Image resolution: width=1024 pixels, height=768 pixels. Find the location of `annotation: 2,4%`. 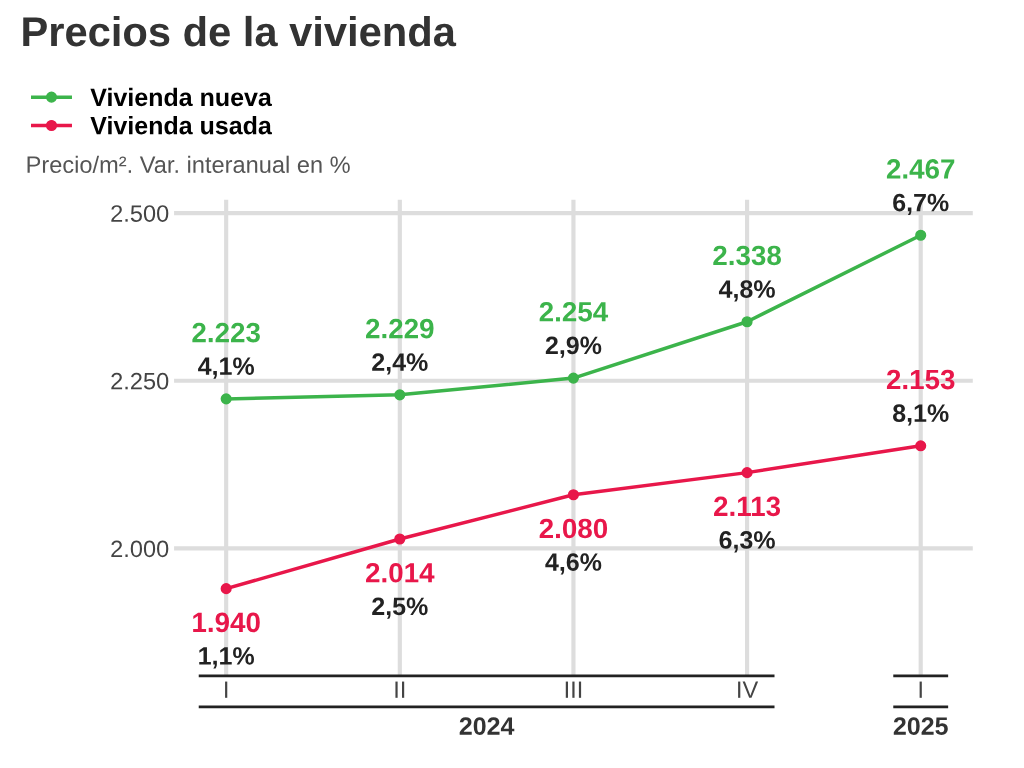

annotation: 2,4% is located at coordinates (400, 364).